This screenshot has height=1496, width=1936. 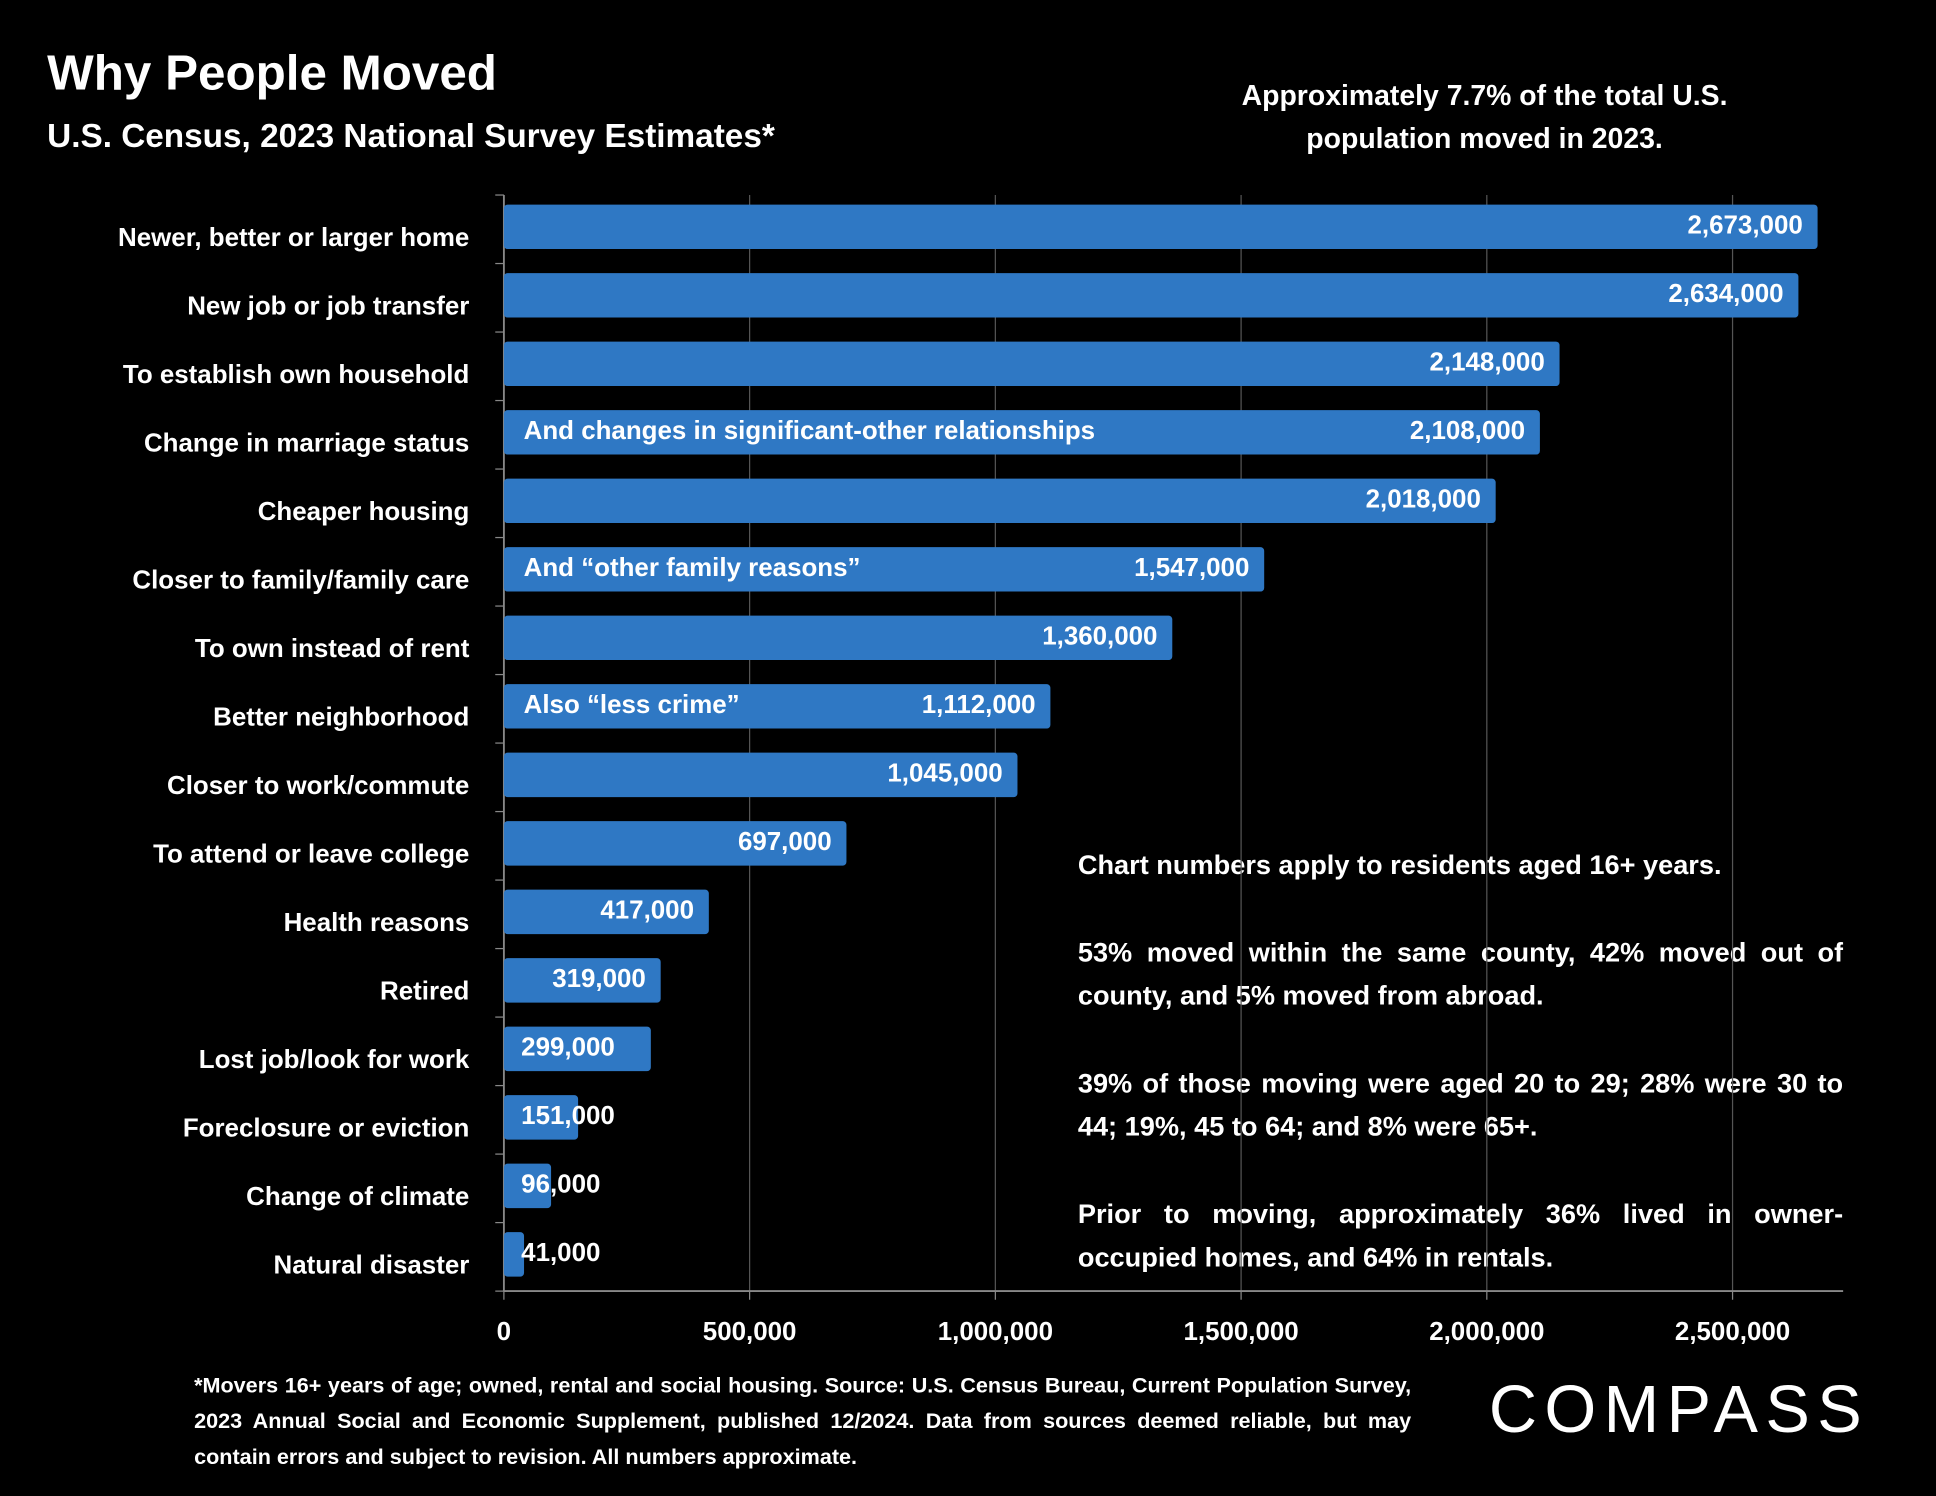 I want to click on x-tick-label: 1,500,000, so click(x=1240, y=1332).